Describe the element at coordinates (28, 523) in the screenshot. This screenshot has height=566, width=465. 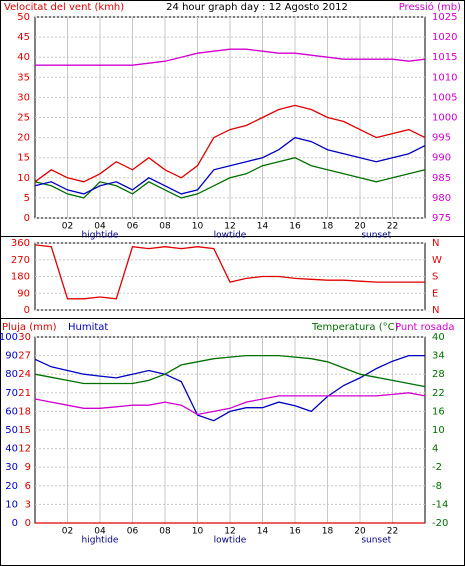
I see `y3-tick-label: 0` at that location.